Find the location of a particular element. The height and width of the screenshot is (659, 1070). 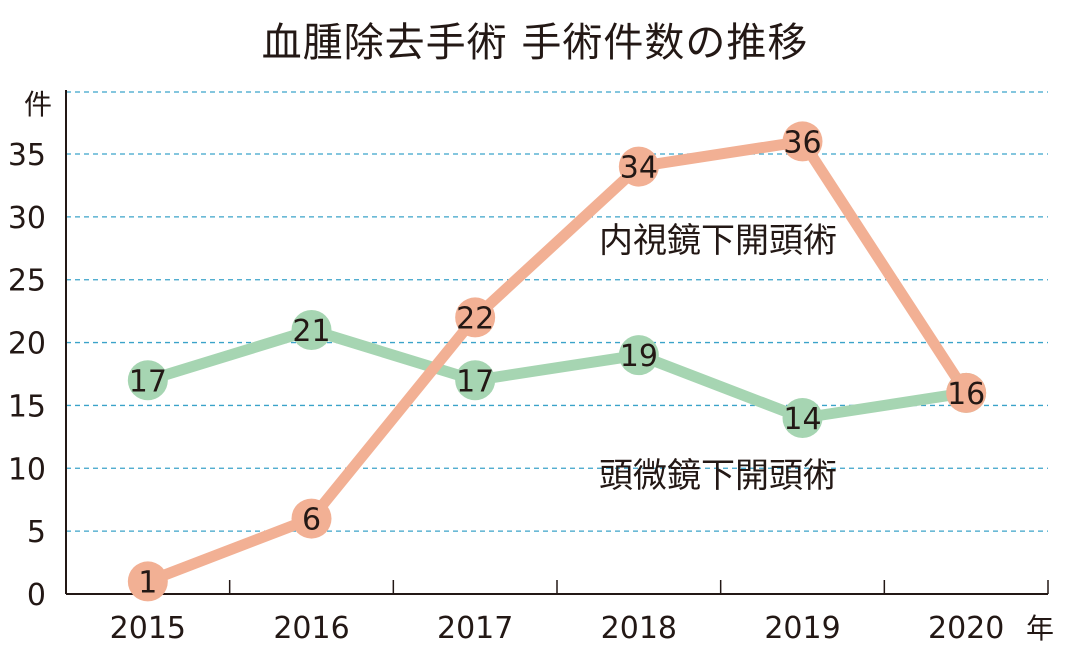

x-tick-label: 2015 is located at coordinates (148, 628).